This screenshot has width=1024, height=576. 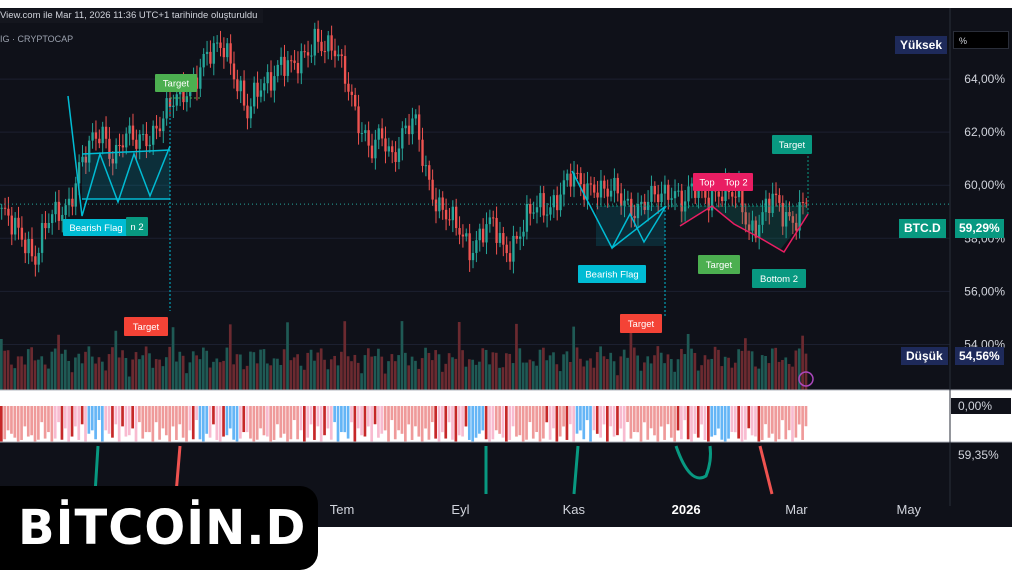 What do you see at coordinates (639, 227) in the screenshot?
I see `flag-upper` at bounding box center [639, 227].